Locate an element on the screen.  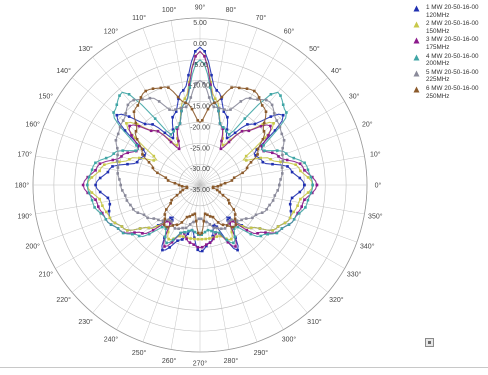
legend-item: 3 MW 20-50-16-00 175MHz is located at coordinates (449, 43).